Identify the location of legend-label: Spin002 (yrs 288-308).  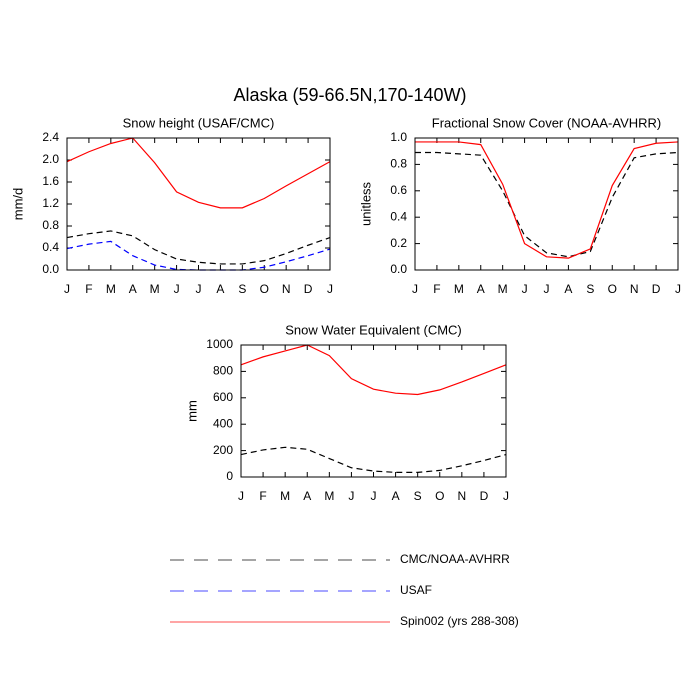
(459, 621).